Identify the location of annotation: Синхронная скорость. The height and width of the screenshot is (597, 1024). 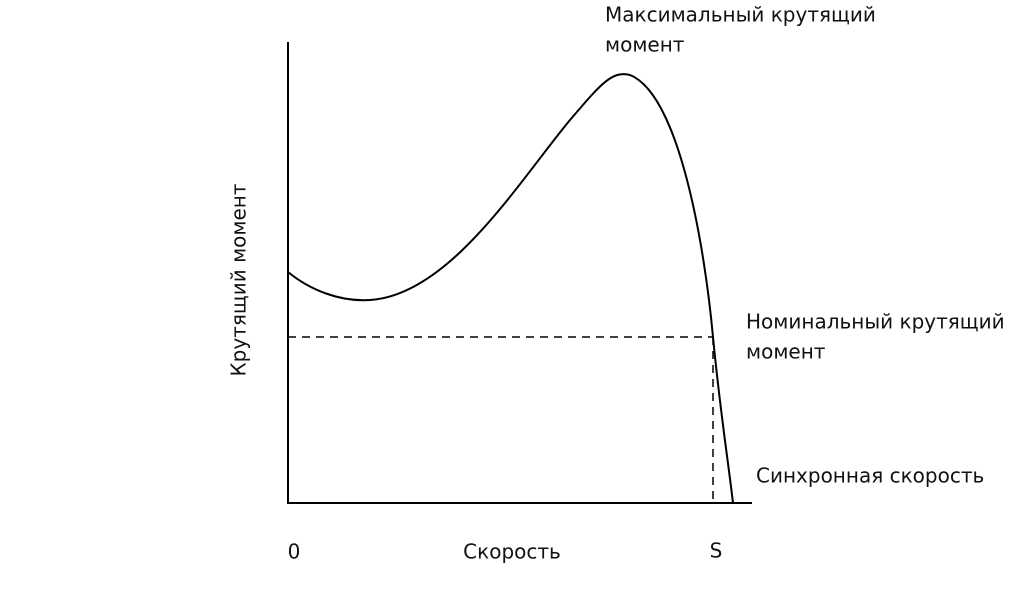
(870, 476).